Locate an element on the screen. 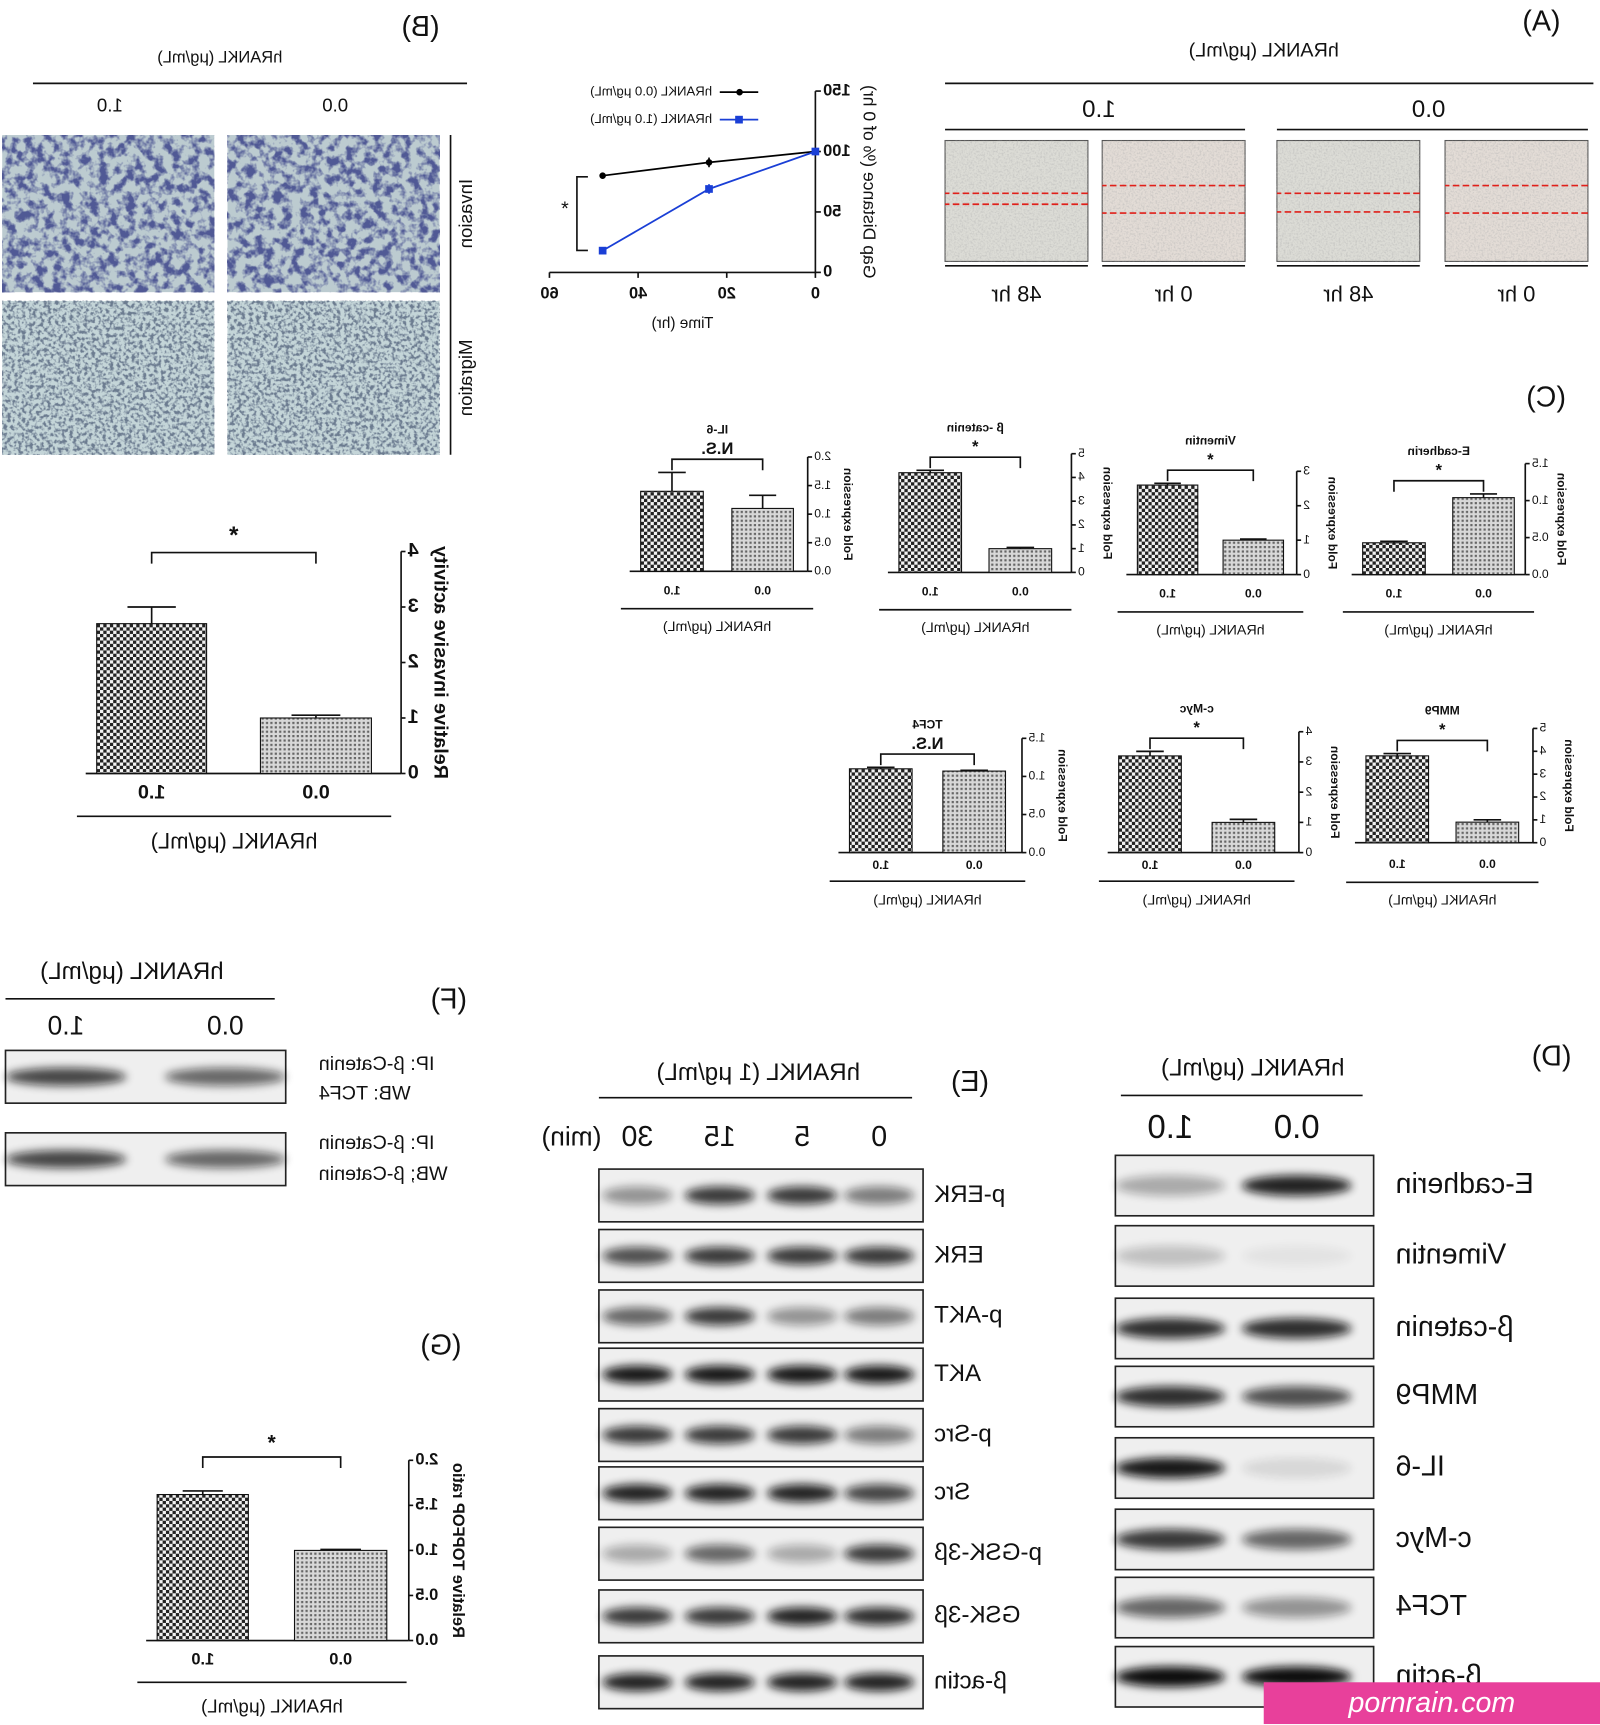  y-tick-label: 3 is located at coordinates (413, 606).